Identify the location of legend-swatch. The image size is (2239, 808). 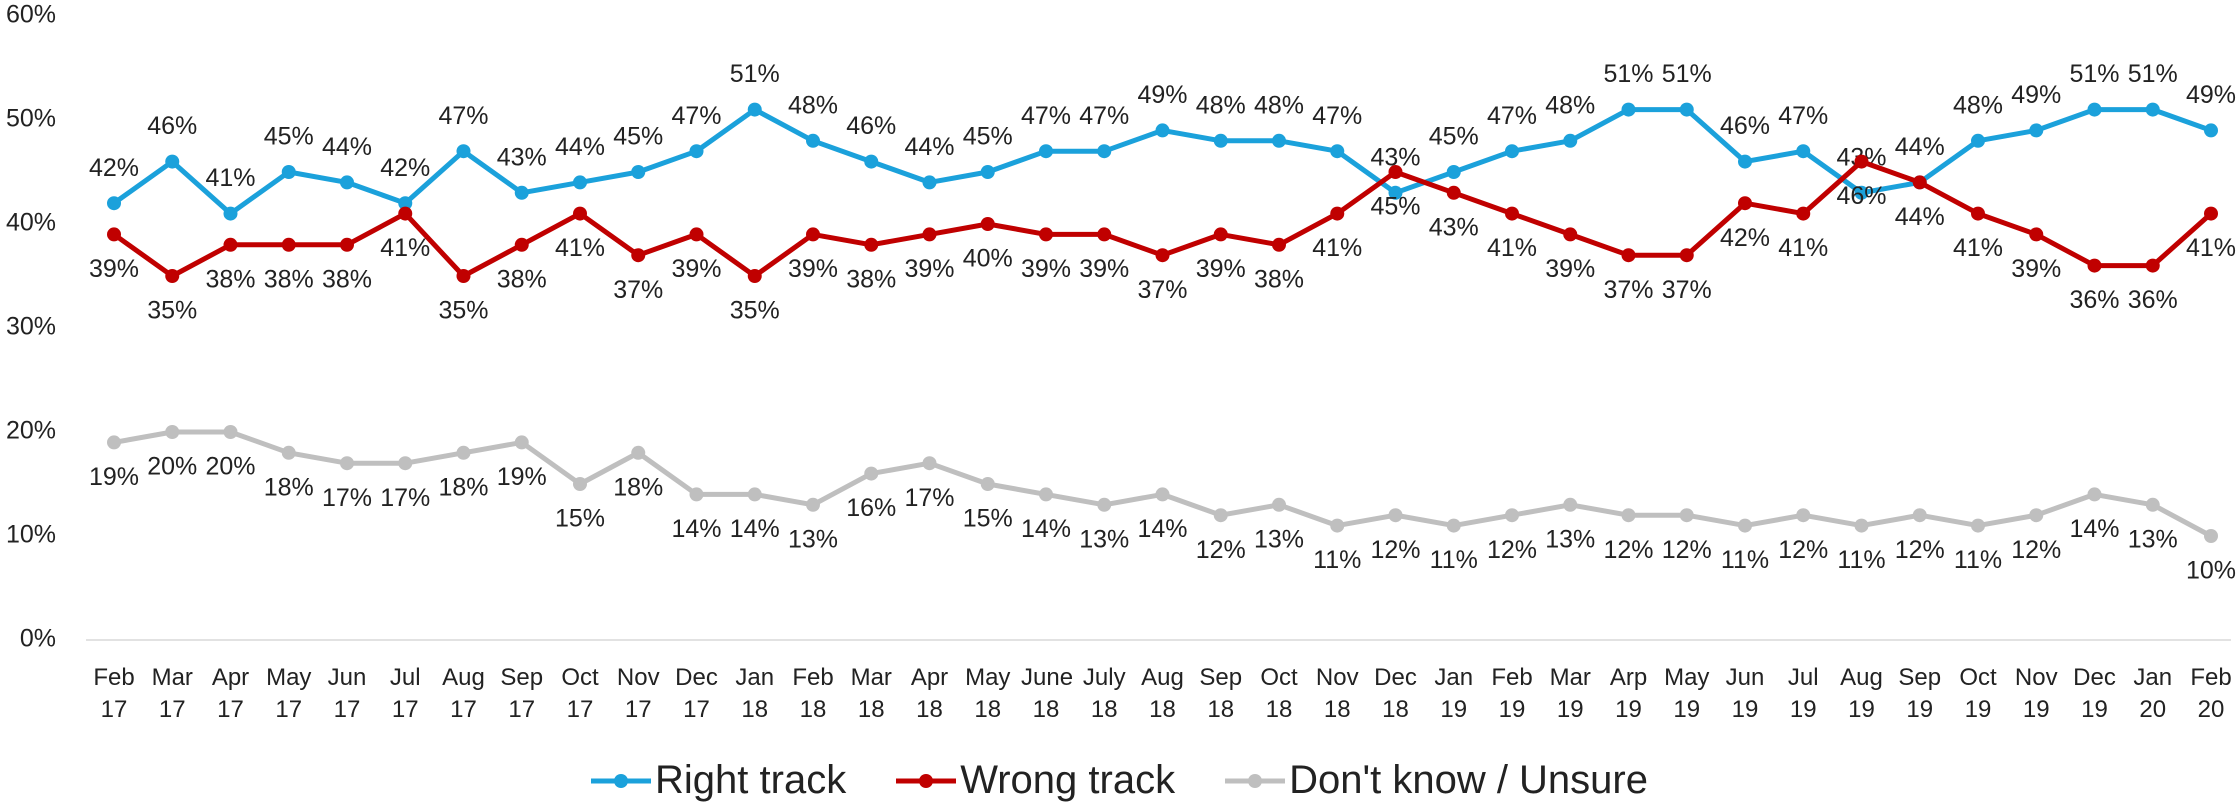
(926, 780).